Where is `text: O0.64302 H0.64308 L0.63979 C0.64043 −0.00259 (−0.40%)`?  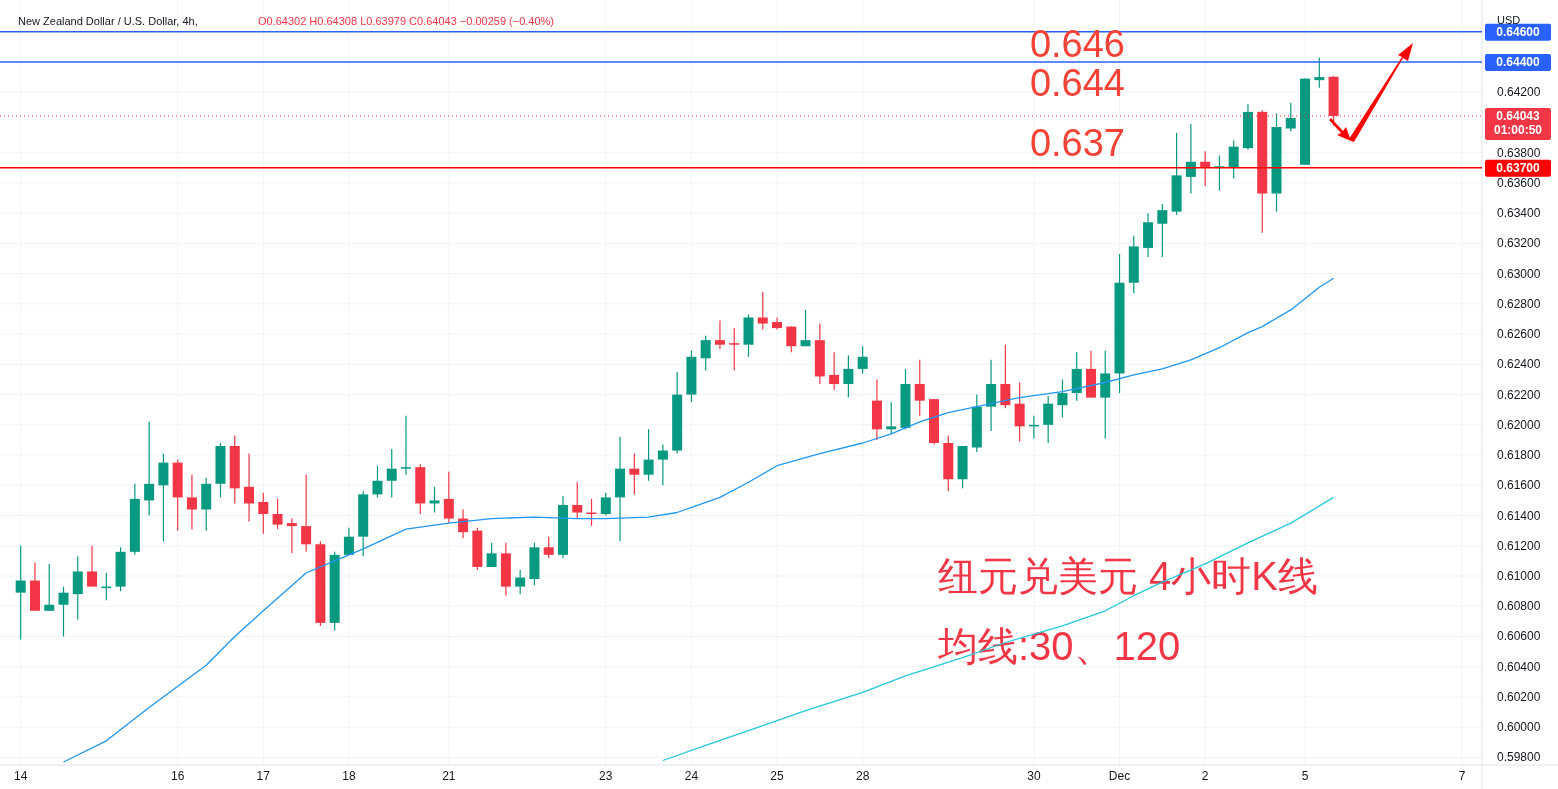
text: O0.64302 H0.64308 L0.63979 C0.64043 −0.00259 (−0.40%) is located at coordinates (406, 21).